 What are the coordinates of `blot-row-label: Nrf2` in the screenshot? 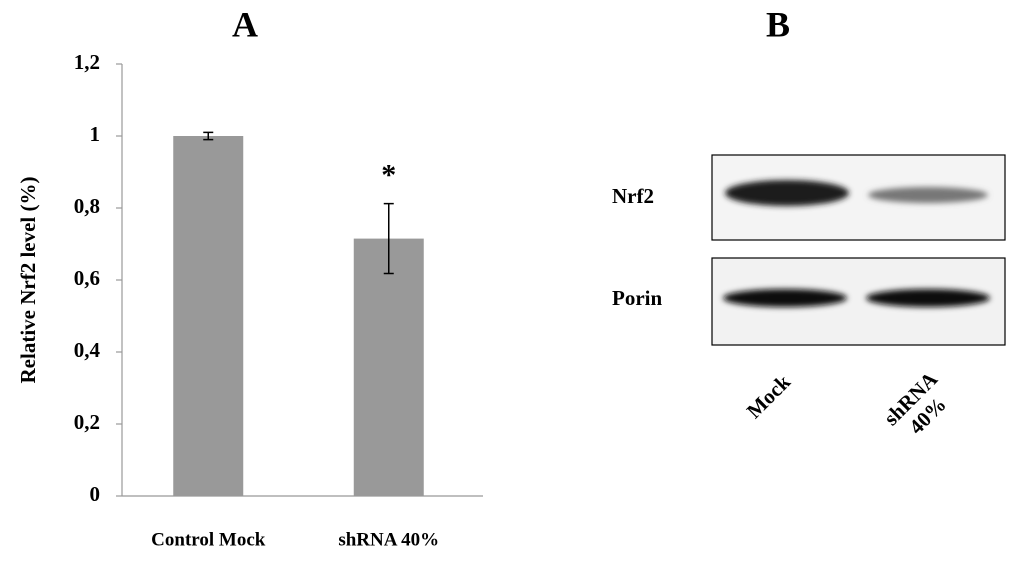 It's located at (633, 196).